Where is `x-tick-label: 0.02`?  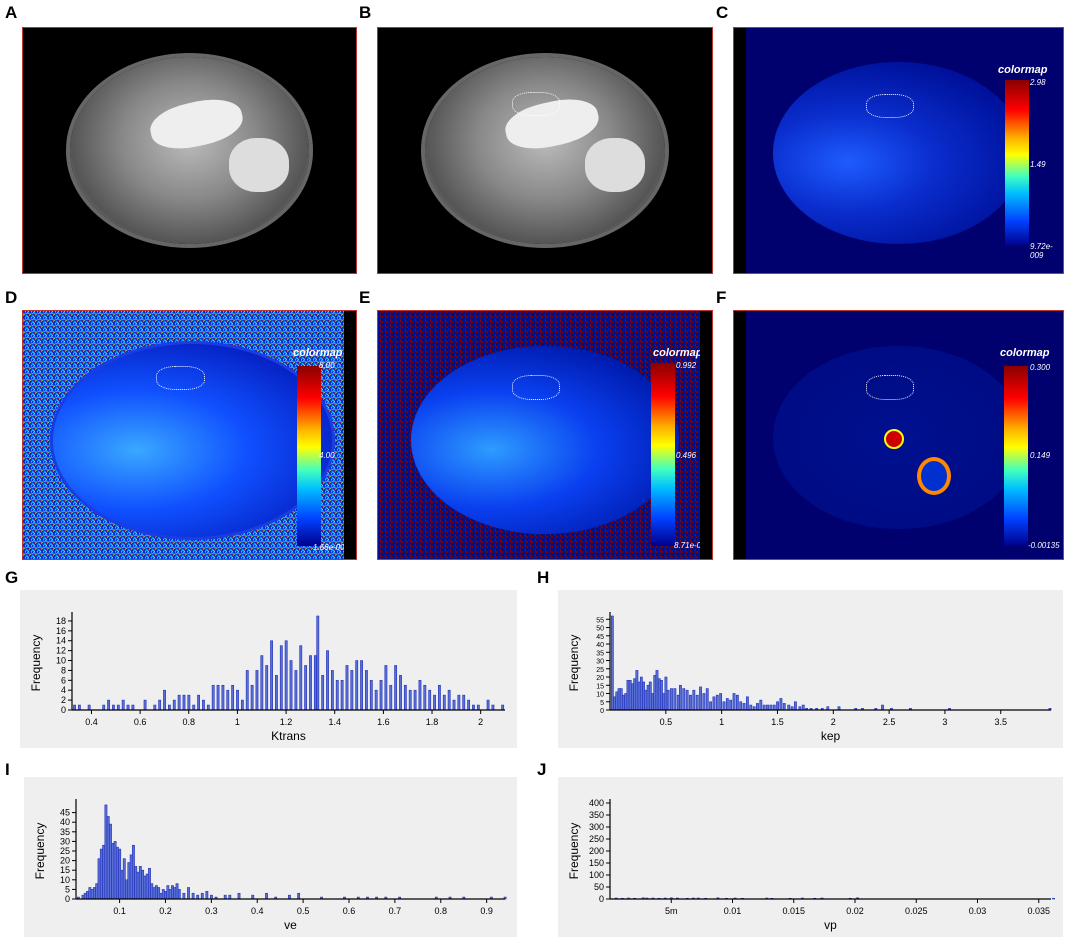
x-tick-label: 0.02 is located at coordinates (855, 911).